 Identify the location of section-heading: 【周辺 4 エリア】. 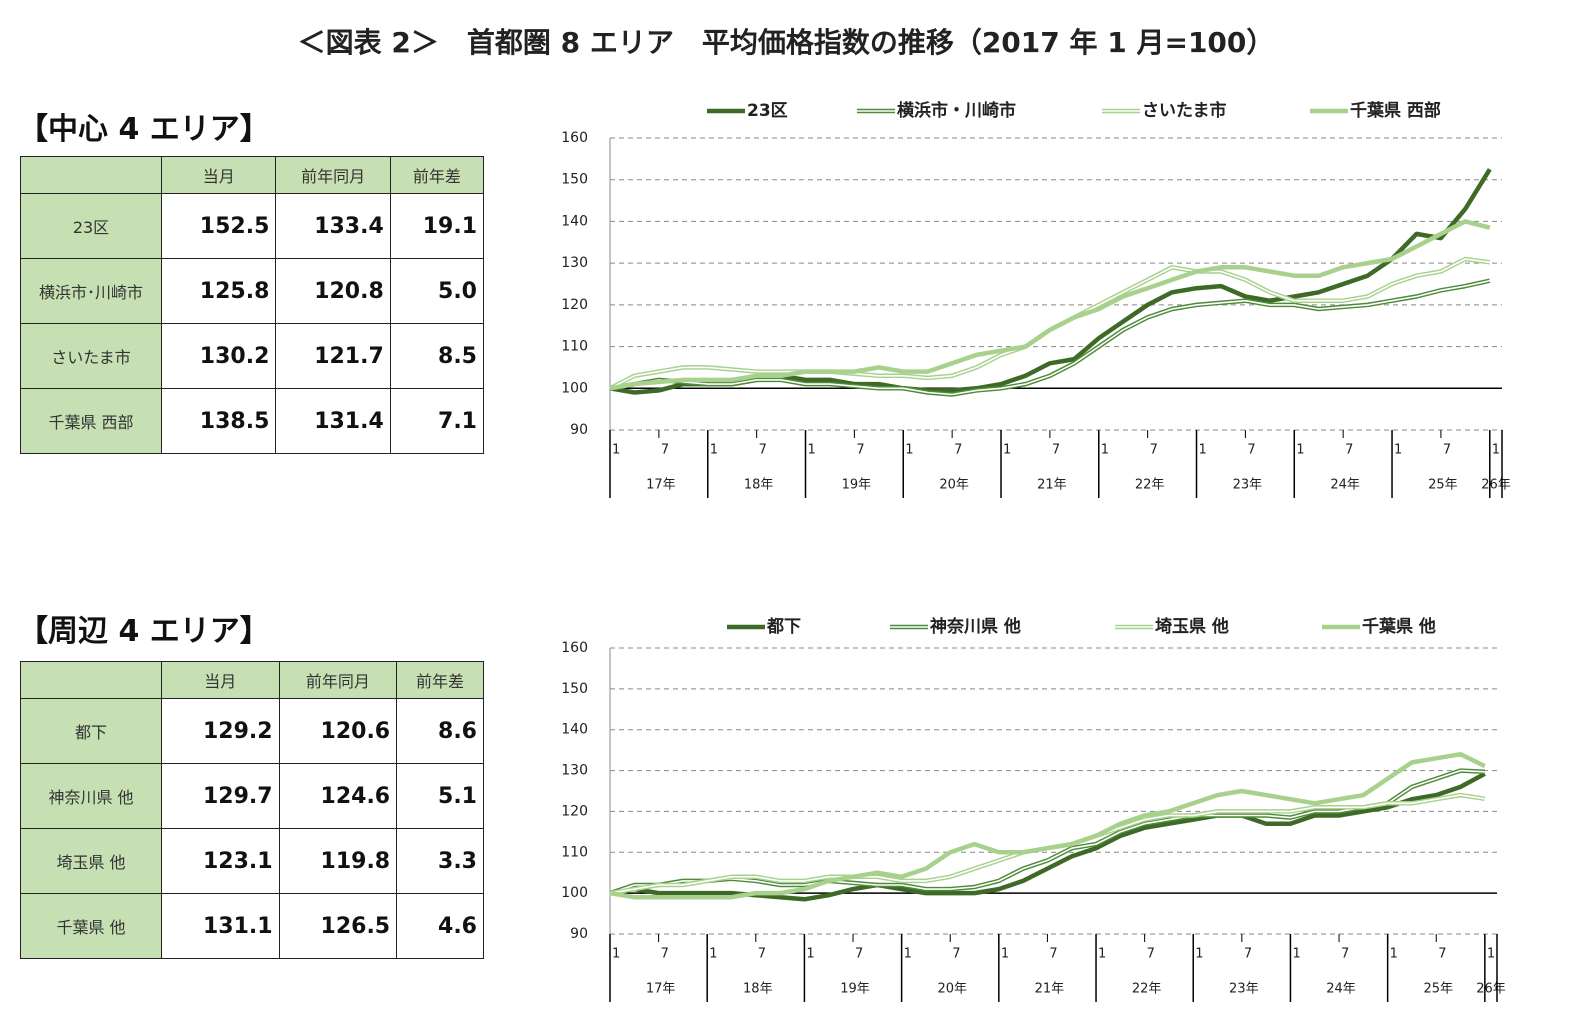
(144, 631).